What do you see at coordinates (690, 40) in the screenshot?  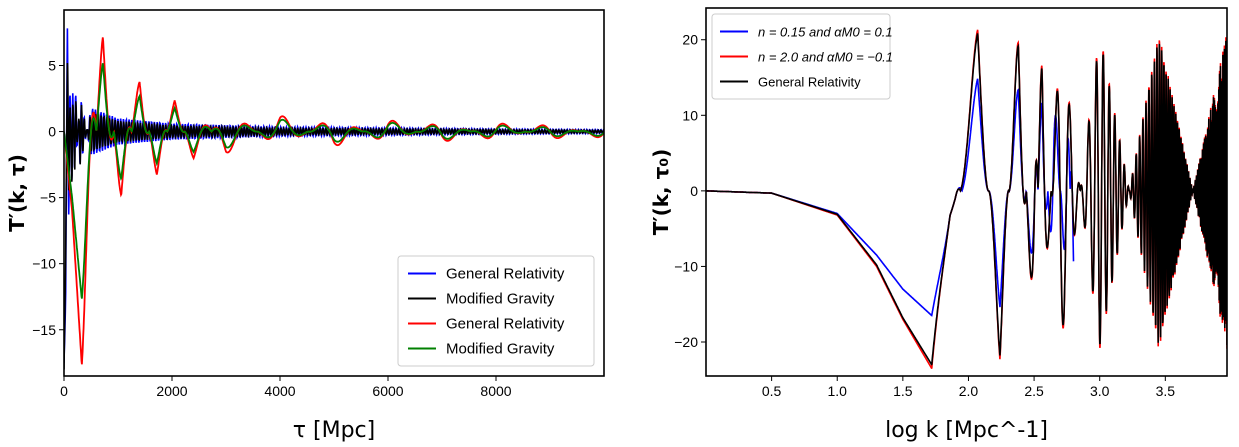 I see `y-tick-label: 20` at bounding box center [690, 40].